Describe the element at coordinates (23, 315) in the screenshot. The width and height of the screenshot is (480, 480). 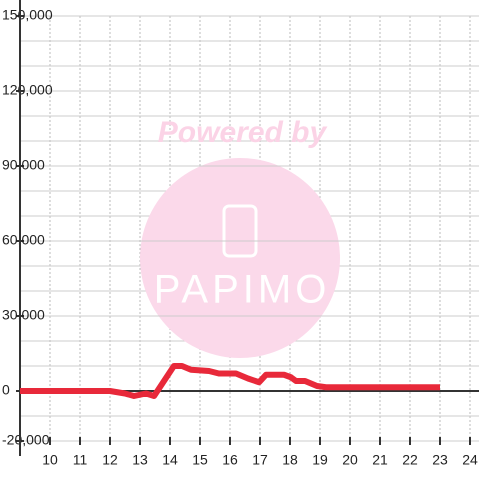
I see `y-tick-label: 30,000` at that location.